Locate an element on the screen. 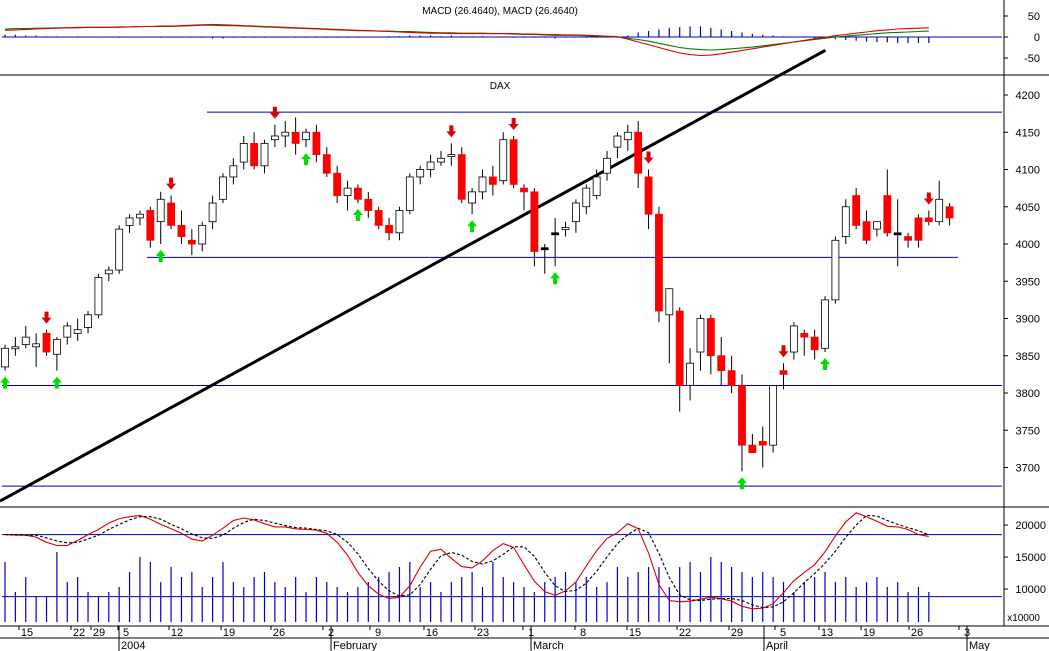 The width and height of the screenshot is (1049, 651). day-tick-label: 22 is located at coordinates (79, 633).